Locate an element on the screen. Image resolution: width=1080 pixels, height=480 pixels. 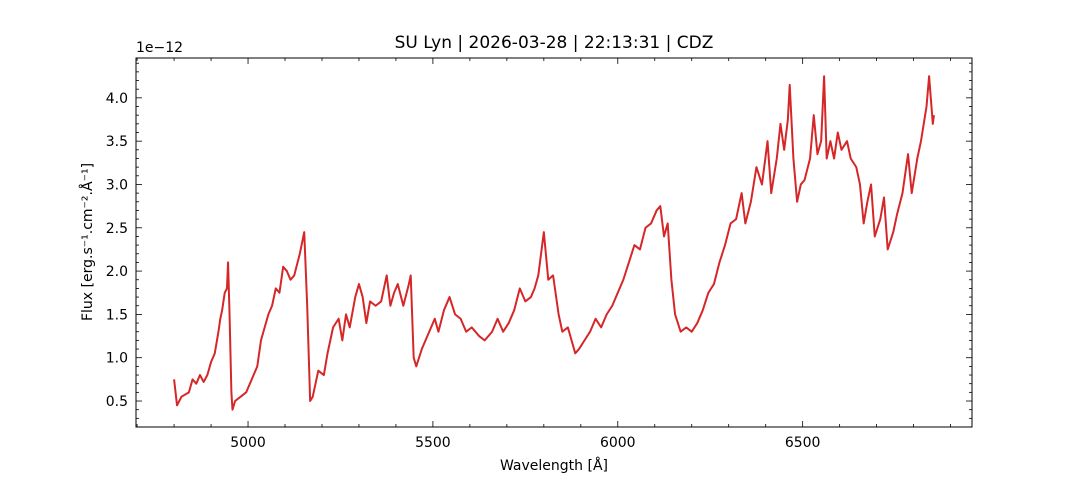
y-offset-label: 1e−12 is located at coordinates (159, 48).